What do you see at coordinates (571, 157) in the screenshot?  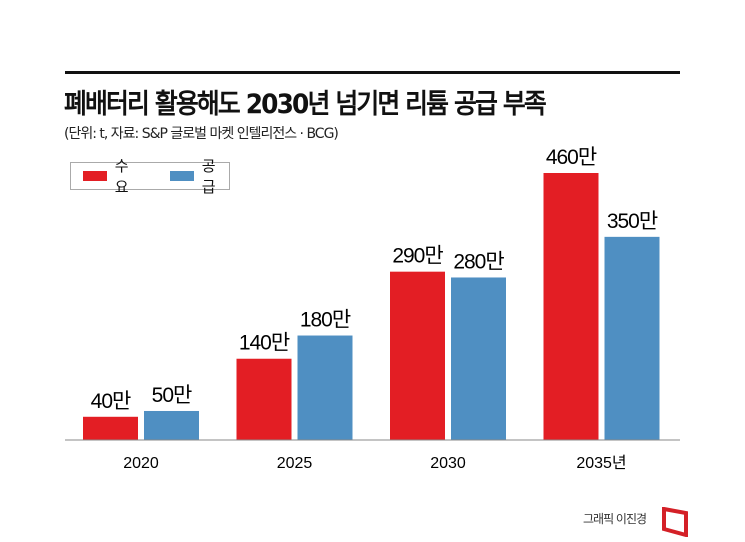 I see `data-label: 460만` at bounding box center [571, 157].